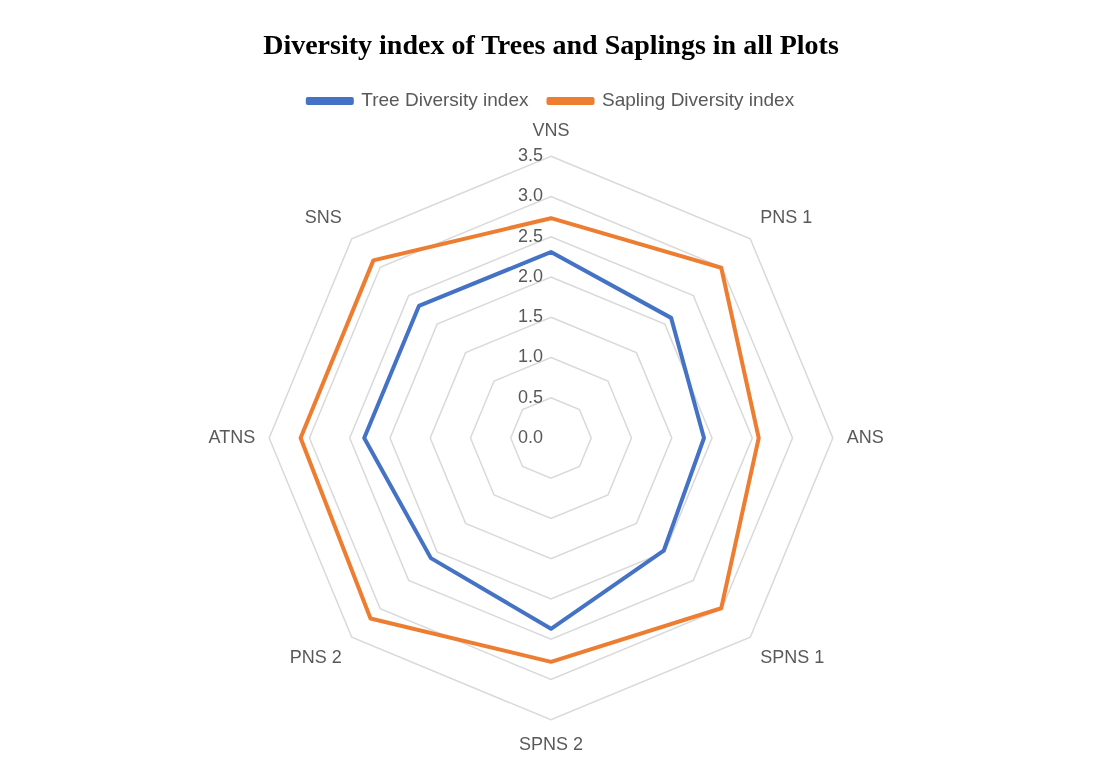 This screenshot has width=1102, height=766. I want to click on legend-label: Sapling Diversity index, so click(698, 100).